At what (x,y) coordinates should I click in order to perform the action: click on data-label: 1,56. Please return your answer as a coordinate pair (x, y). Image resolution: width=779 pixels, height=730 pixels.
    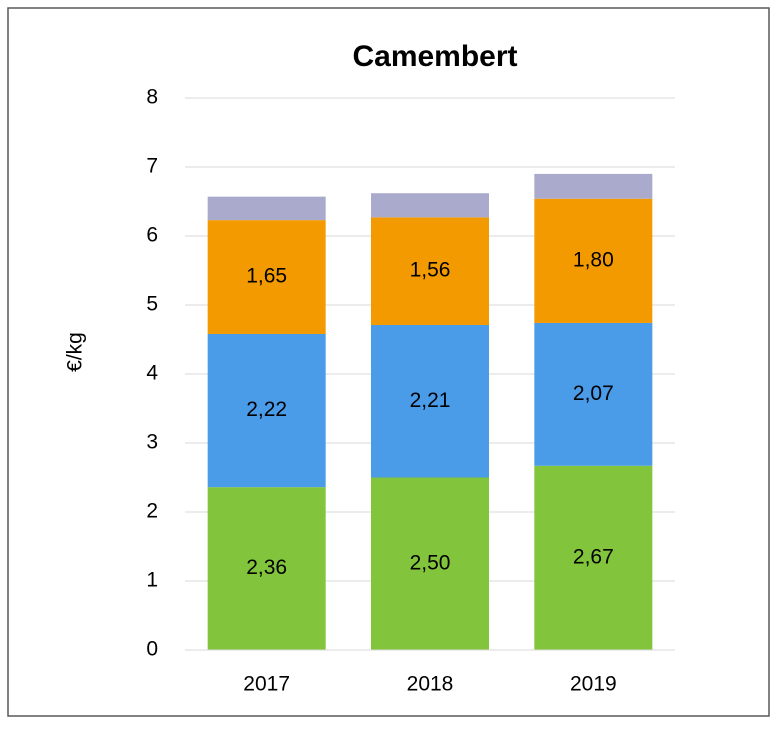
    Looking at the image, I should click on (430, 270).